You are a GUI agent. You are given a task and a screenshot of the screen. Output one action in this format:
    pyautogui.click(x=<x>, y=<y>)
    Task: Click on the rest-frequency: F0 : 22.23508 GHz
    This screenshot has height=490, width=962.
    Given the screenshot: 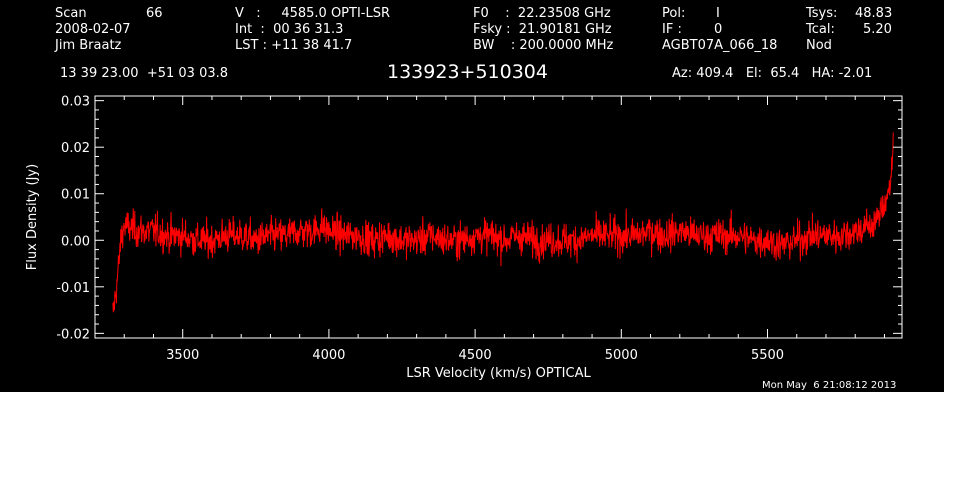 What is the action you would take?
    pyautogui.click(x=542, y=13)
    